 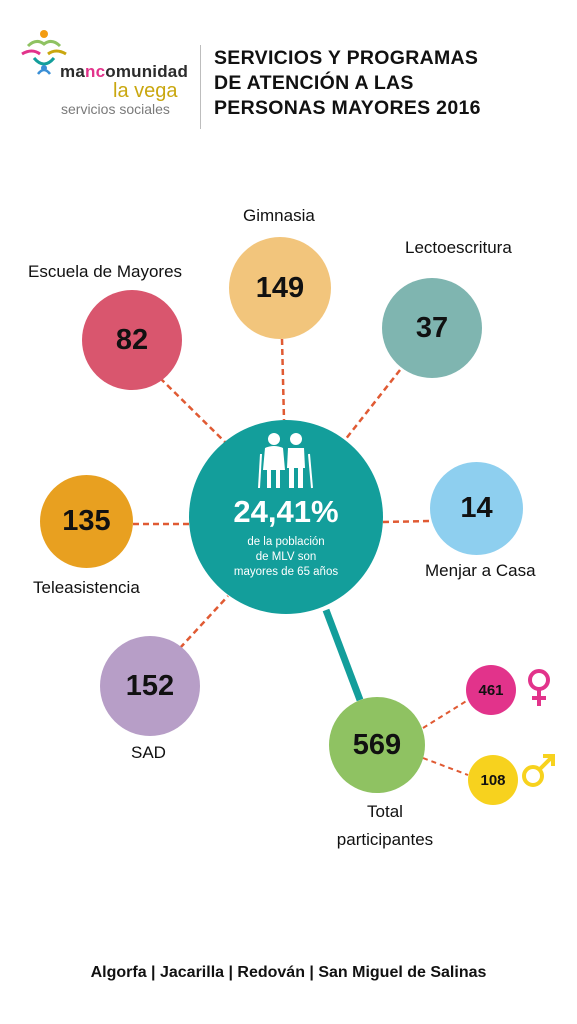 What do you see at coordinates (538, 770) in the screenshot?
I see `male-symbol-icon` at bounding box center [538, 770].